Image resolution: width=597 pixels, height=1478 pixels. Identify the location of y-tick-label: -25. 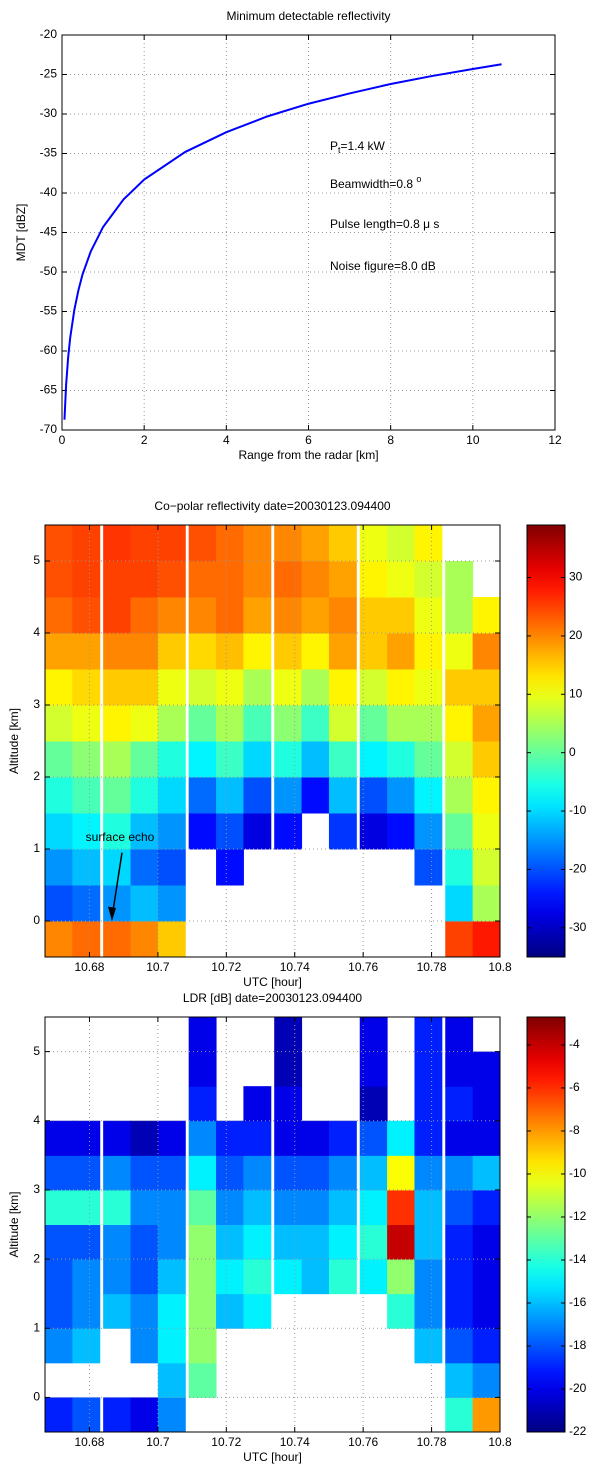
(49, 74).